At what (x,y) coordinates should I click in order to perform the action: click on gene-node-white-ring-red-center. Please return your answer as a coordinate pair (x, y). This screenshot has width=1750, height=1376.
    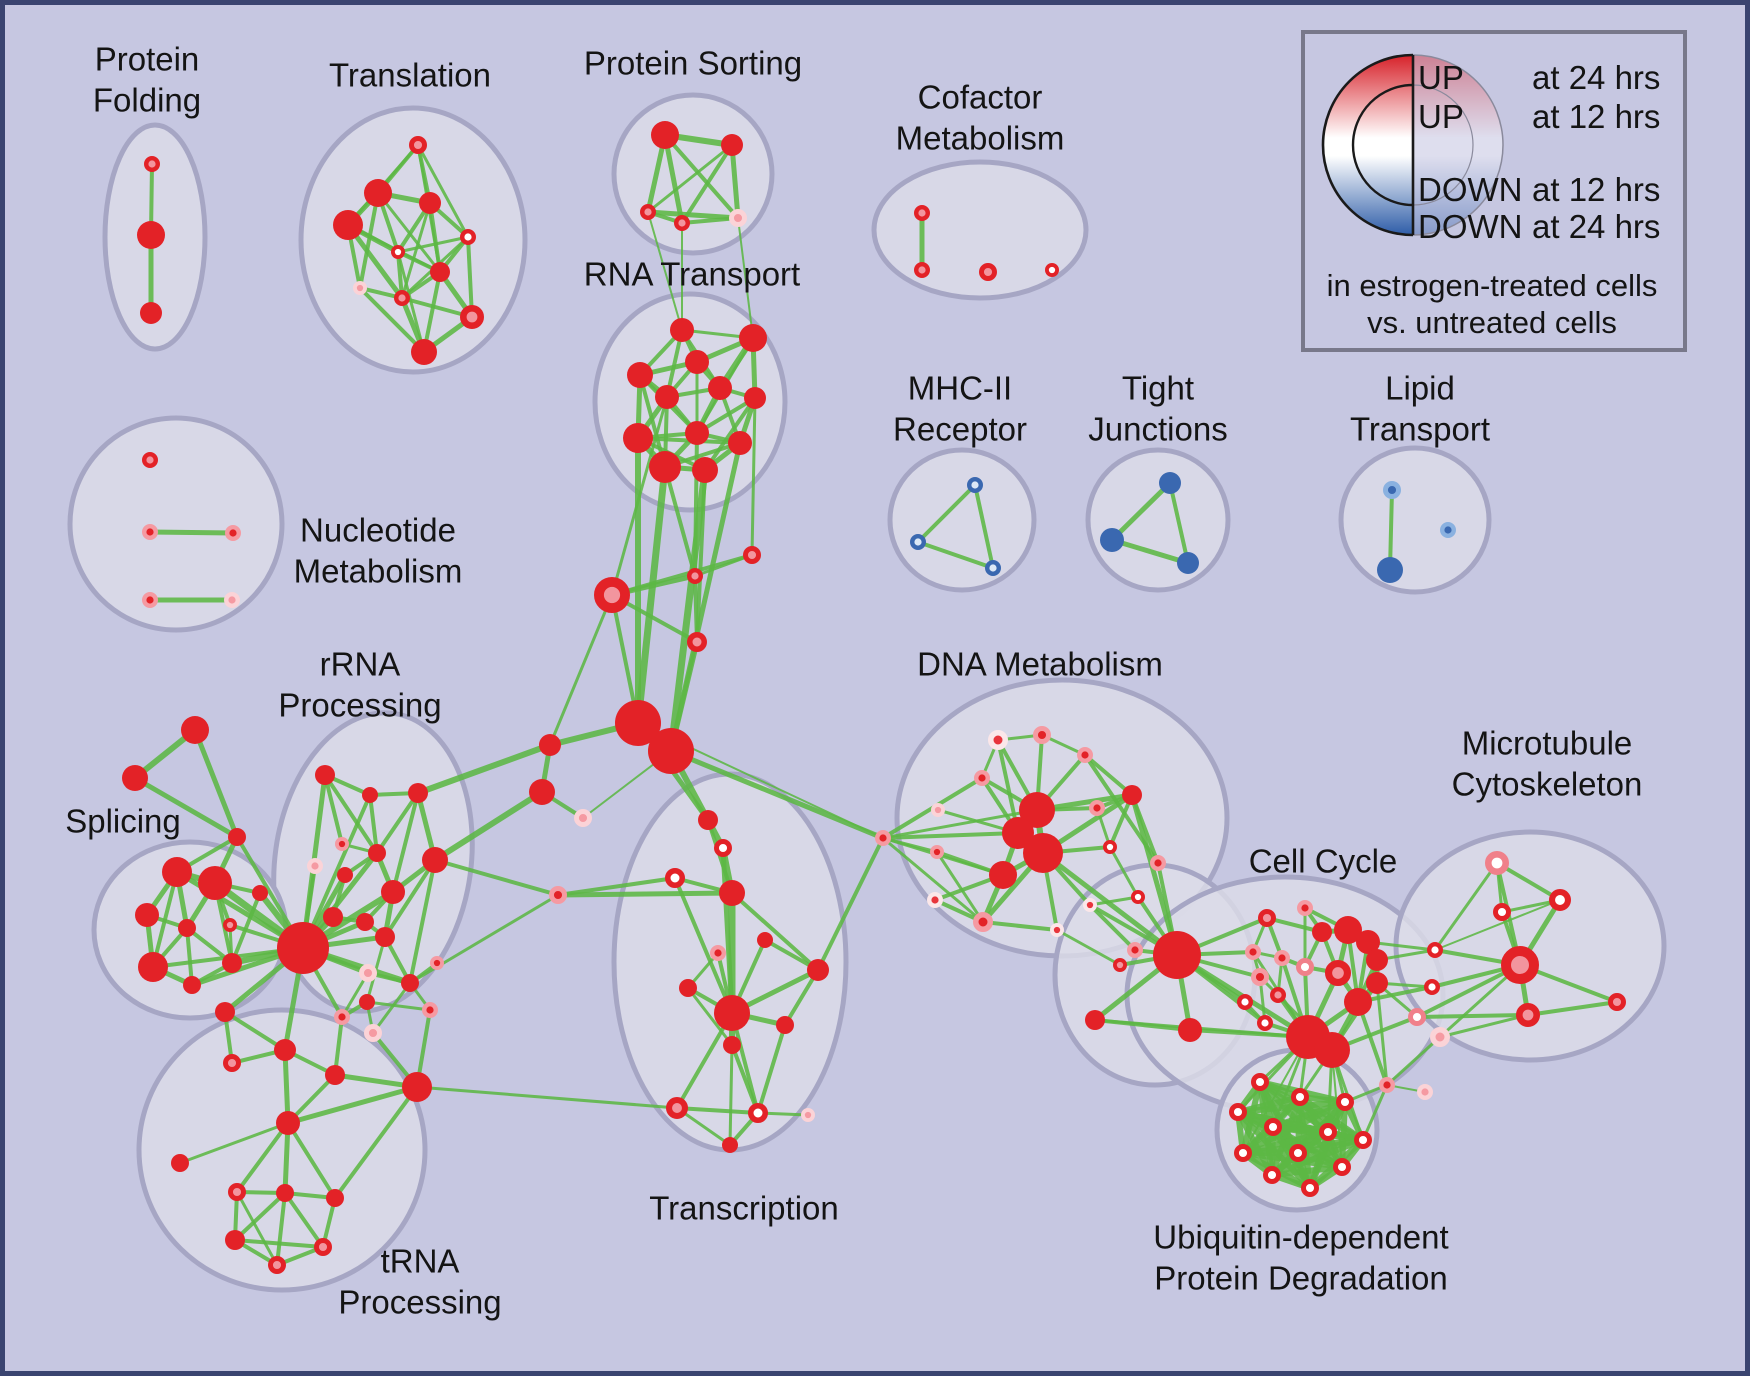
    Looking at the image, I should click on (1057, 929).